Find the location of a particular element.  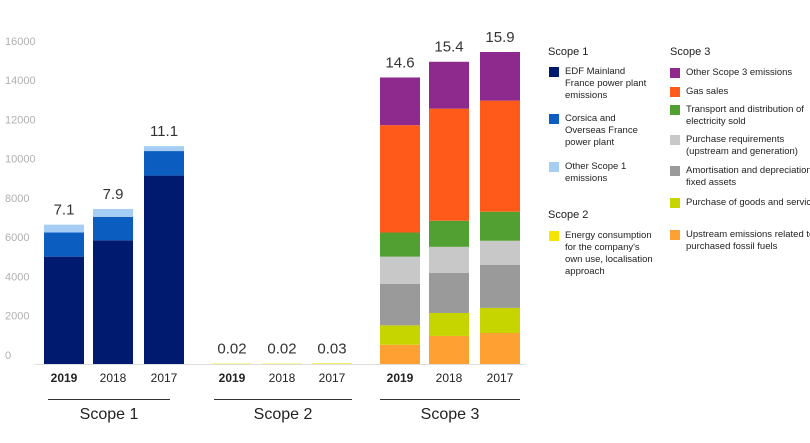

y-tick-label: 6000 is located at coordinates (17, 238).